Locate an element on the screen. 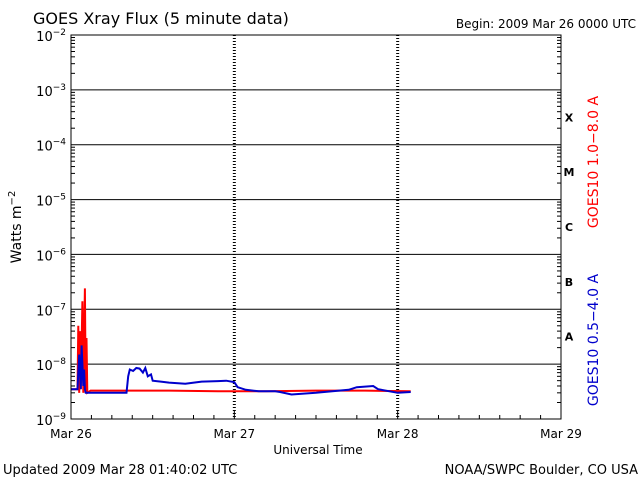  updated-timestamp: Updated 2009 Mar 28 01:40:02 UTC is located at coordinates (120, 470).